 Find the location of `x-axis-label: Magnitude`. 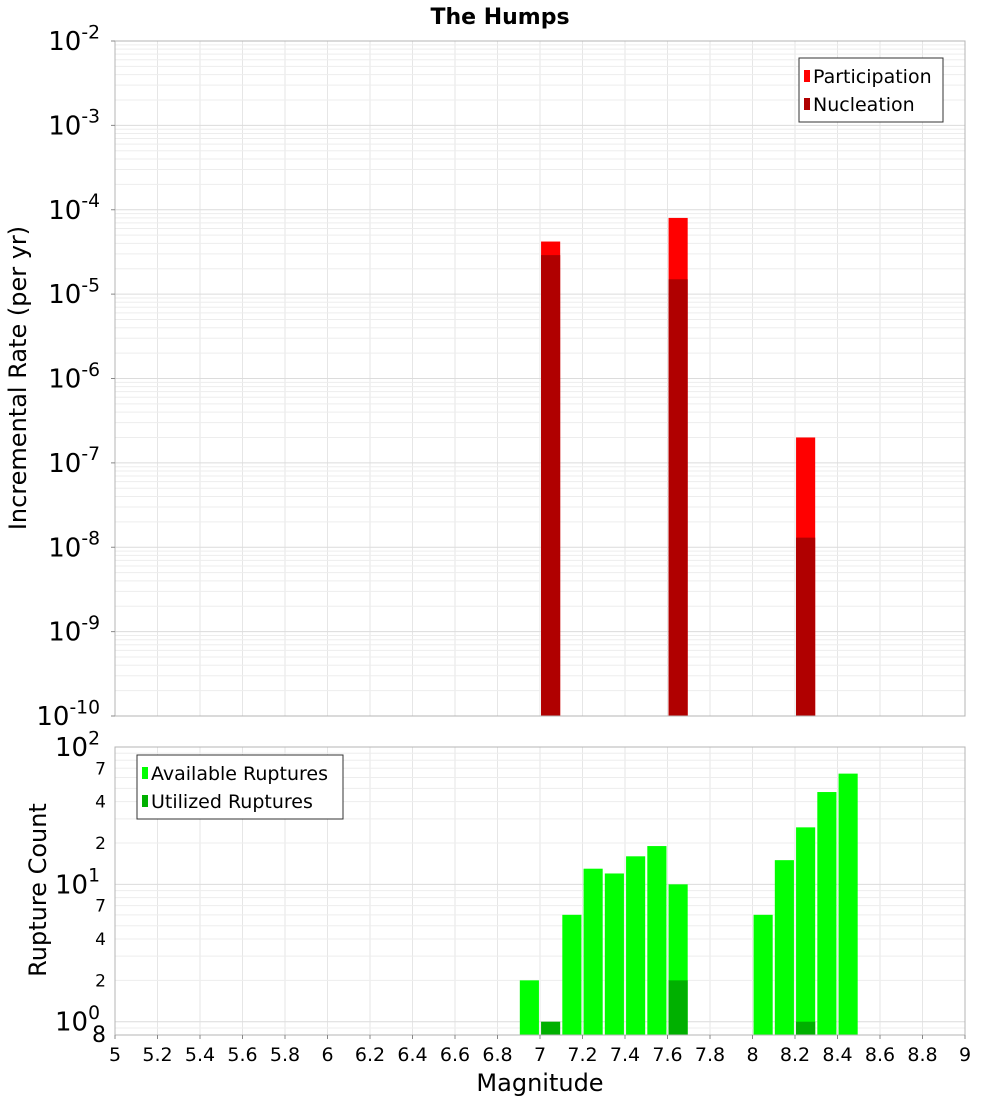

x-axis-label: Magnitude is located at coordinates (539, 1083).